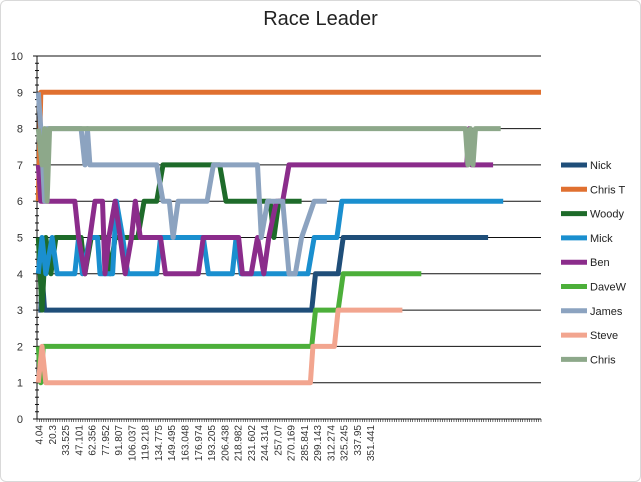 The image size is (641, 482). Describe the element at coordinates (106, 440) in the screenshot. I see `x-tick-label: 77.952` at that location.